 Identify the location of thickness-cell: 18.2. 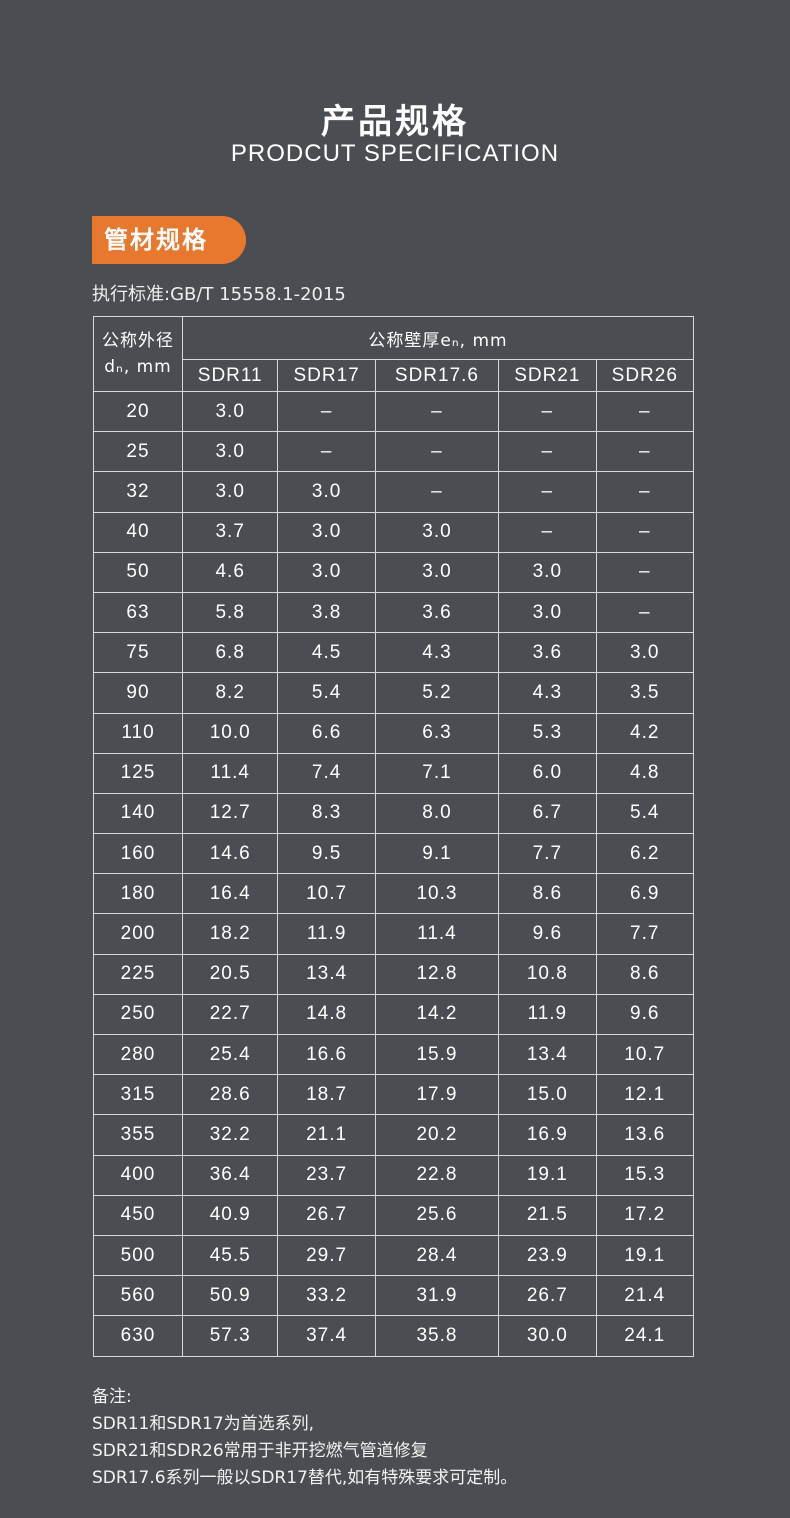
(230, 934).